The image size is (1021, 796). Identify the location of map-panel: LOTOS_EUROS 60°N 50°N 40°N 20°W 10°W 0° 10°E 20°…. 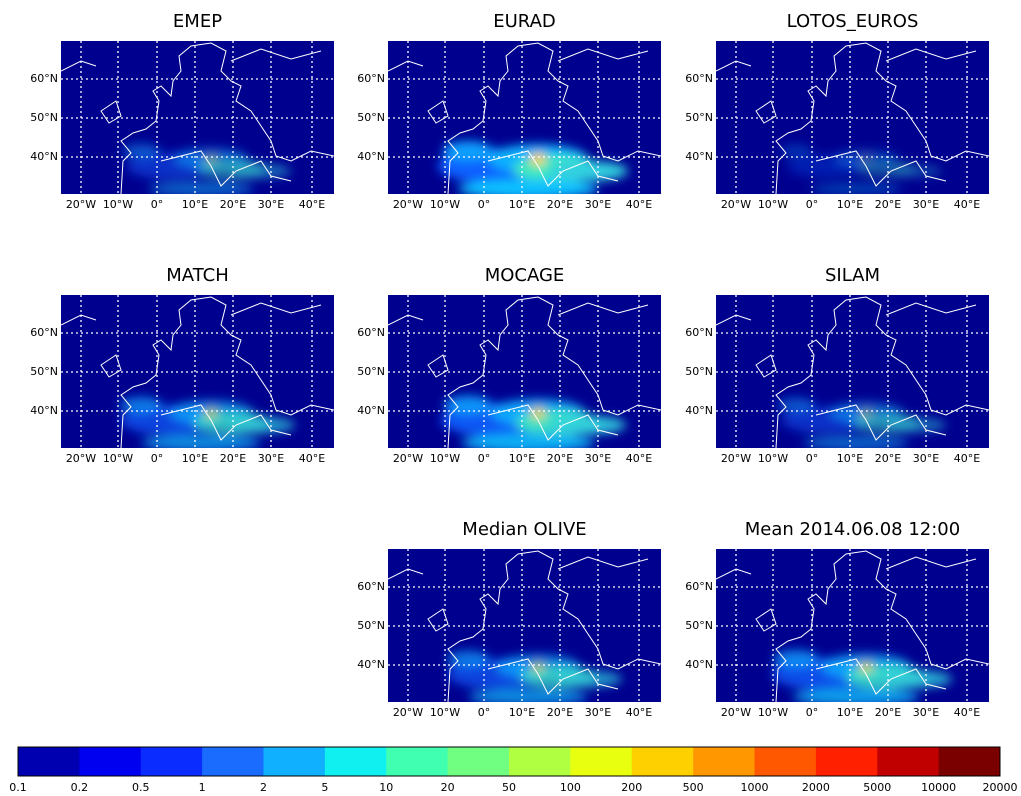
(837, 111).